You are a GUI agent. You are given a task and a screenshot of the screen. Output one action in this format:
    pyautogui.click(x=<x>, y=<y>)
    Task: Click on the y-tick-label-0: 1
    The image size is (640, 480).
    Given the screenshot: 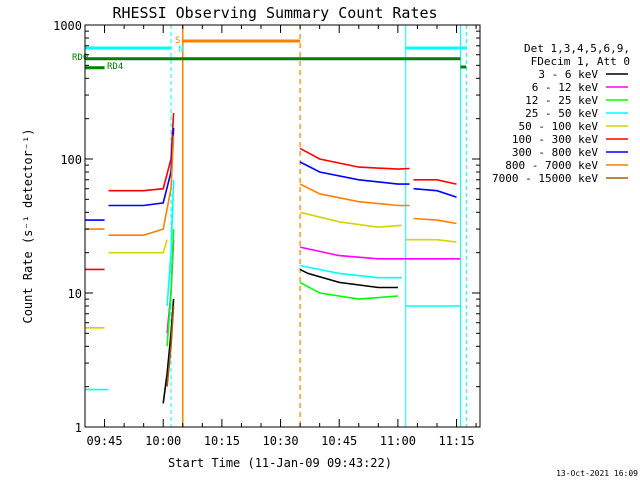 What is the action you would take?
    pyautogui.click(x=78, y=428)
    